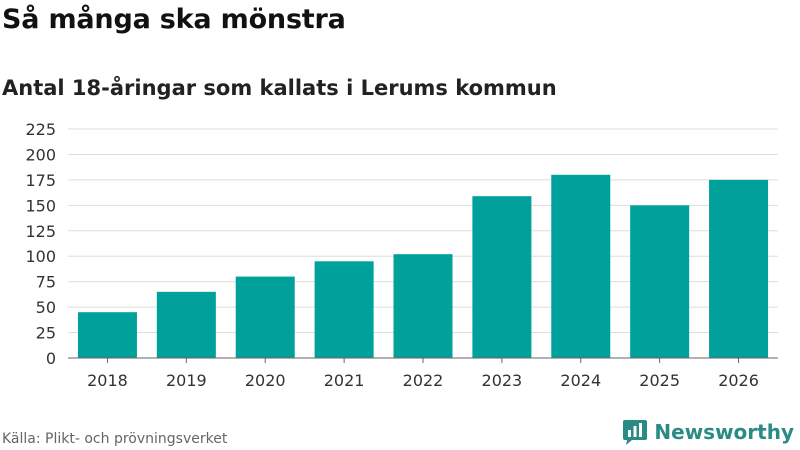 This screenshot has width=800, height=450. What do you see at coordinates (40, 180) in the screenshot?
I see `y-tick-label: 175` at bounding box center [40, 180].